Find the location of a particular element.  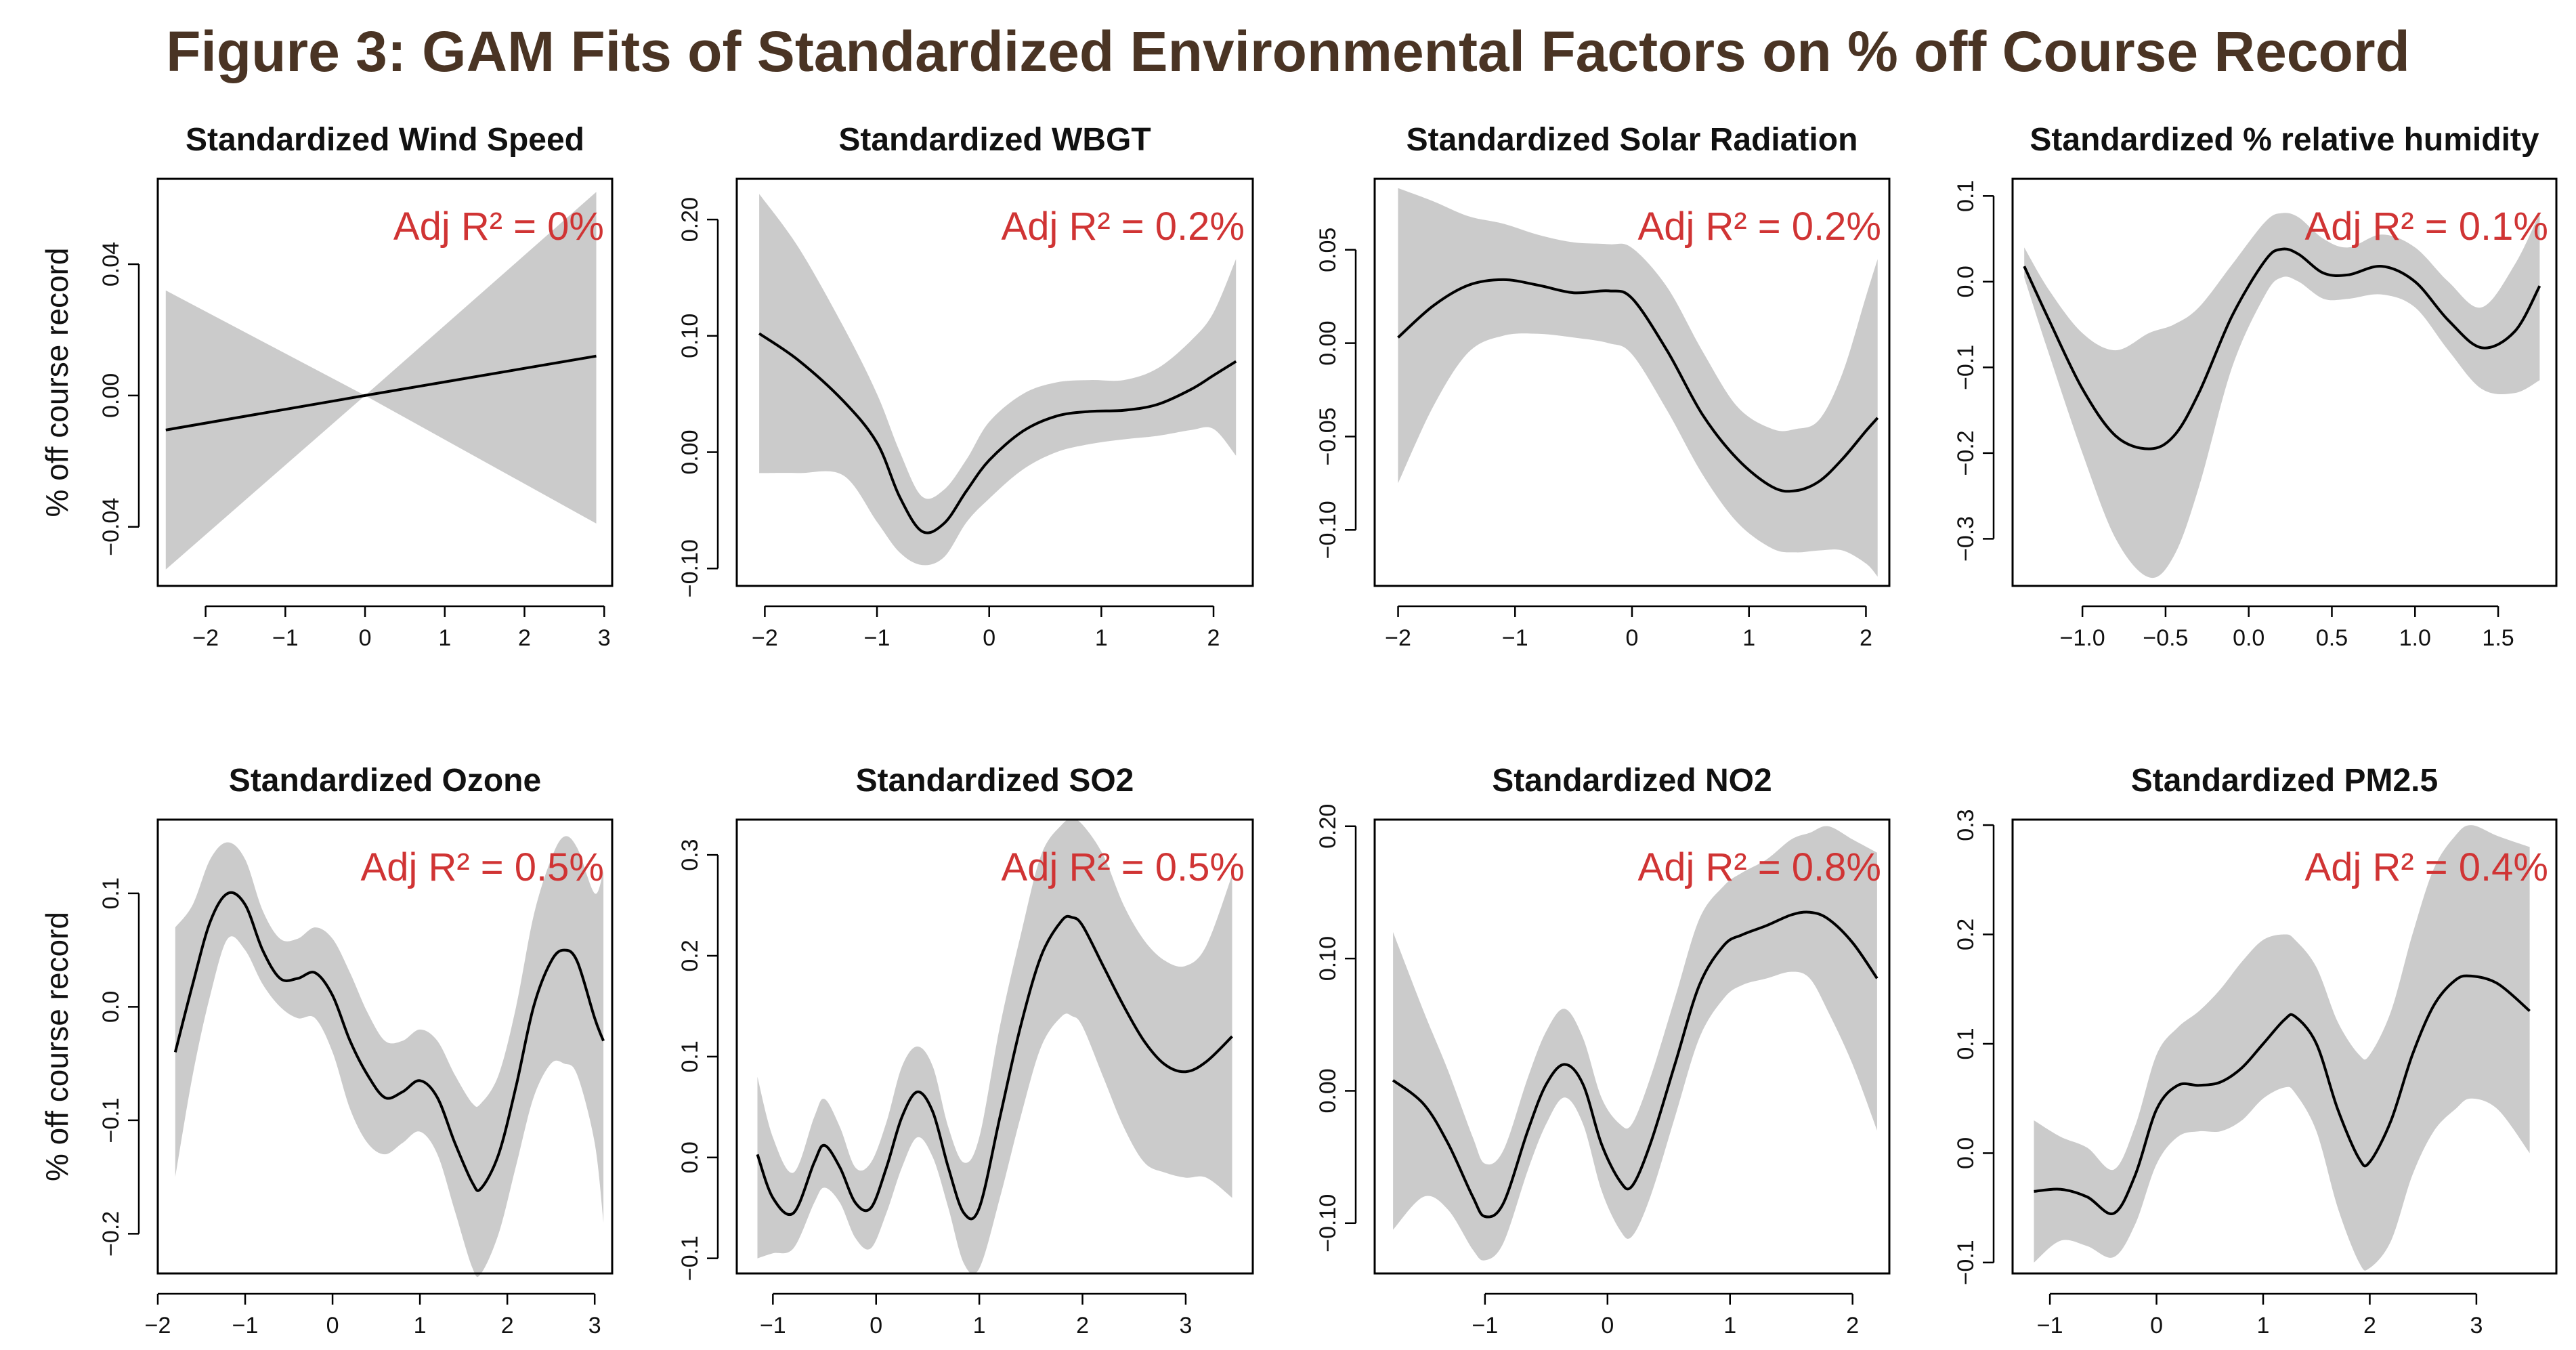

panel-title: Standardized Solar Radiation is located at coordinates (1632, 140).